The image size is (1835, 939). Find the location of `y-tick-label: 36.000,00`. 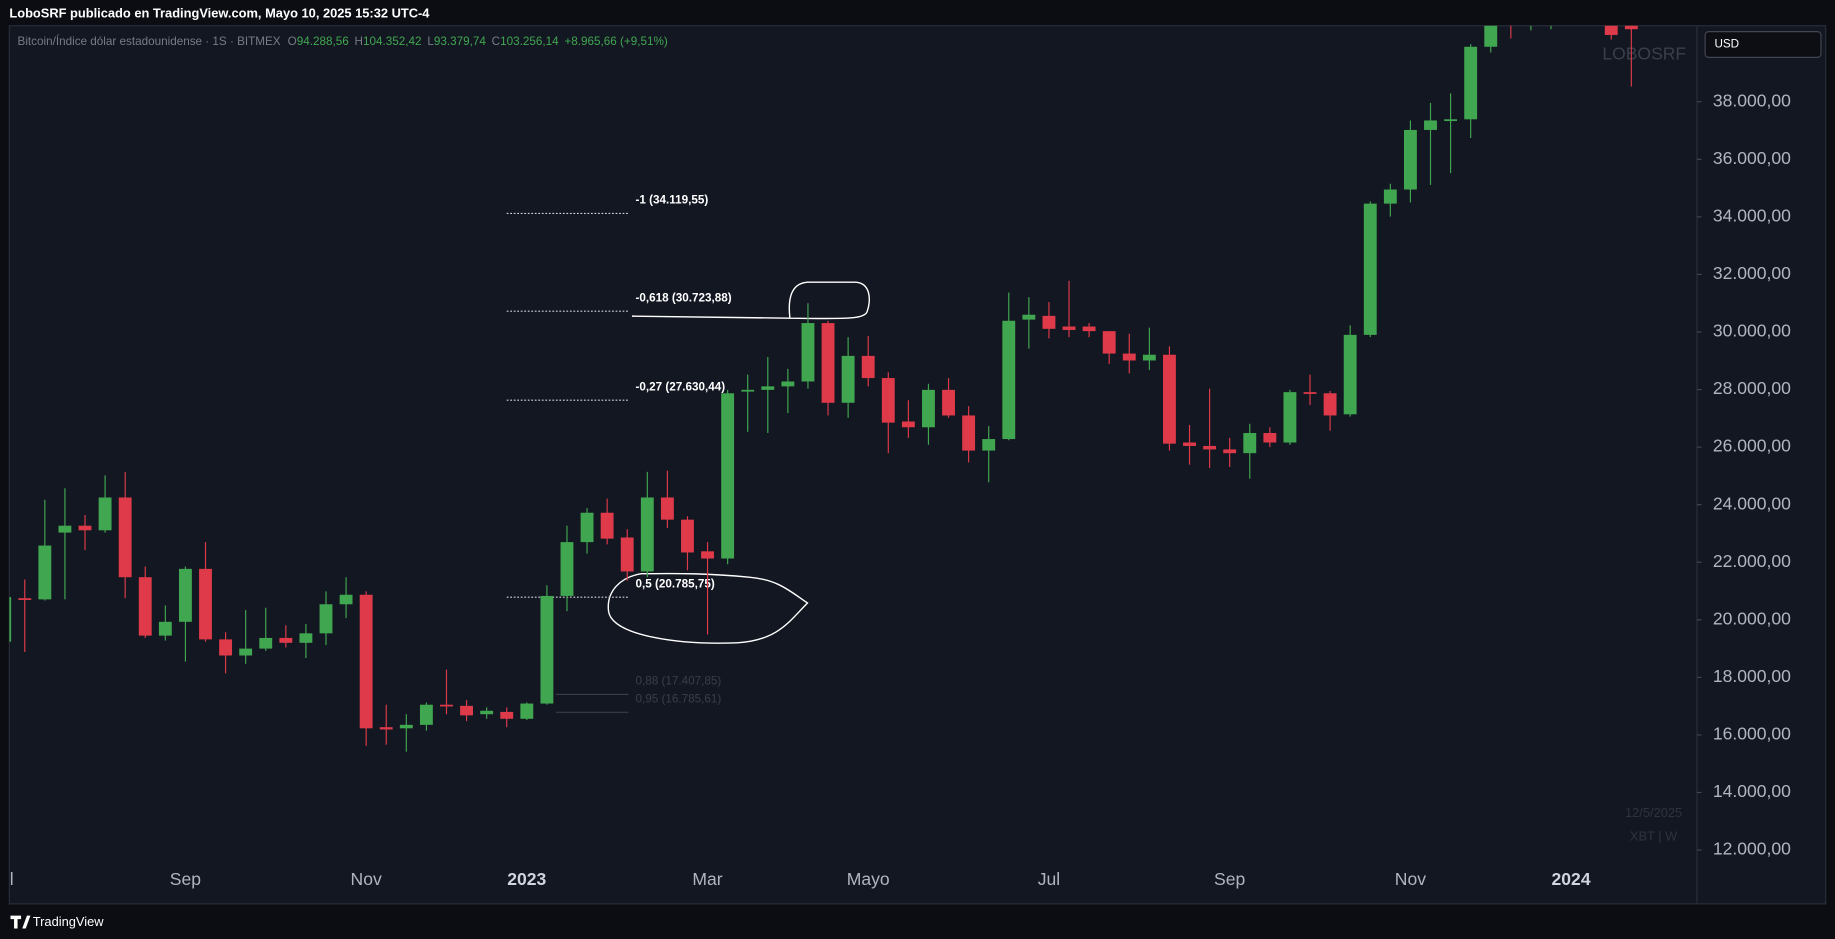

y-tick-label: 36.000,00 is located at coordinates (1752, 158).